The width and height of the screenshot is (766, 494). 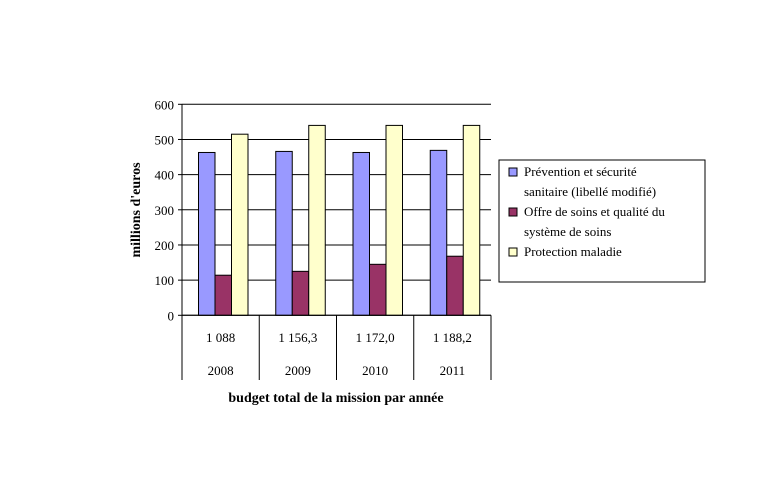 What do you see at coordinates (590, 191) in the screenshot?
I see `legend-label: sanitaire (libellé modifié)` at bounding box center [590, 191].